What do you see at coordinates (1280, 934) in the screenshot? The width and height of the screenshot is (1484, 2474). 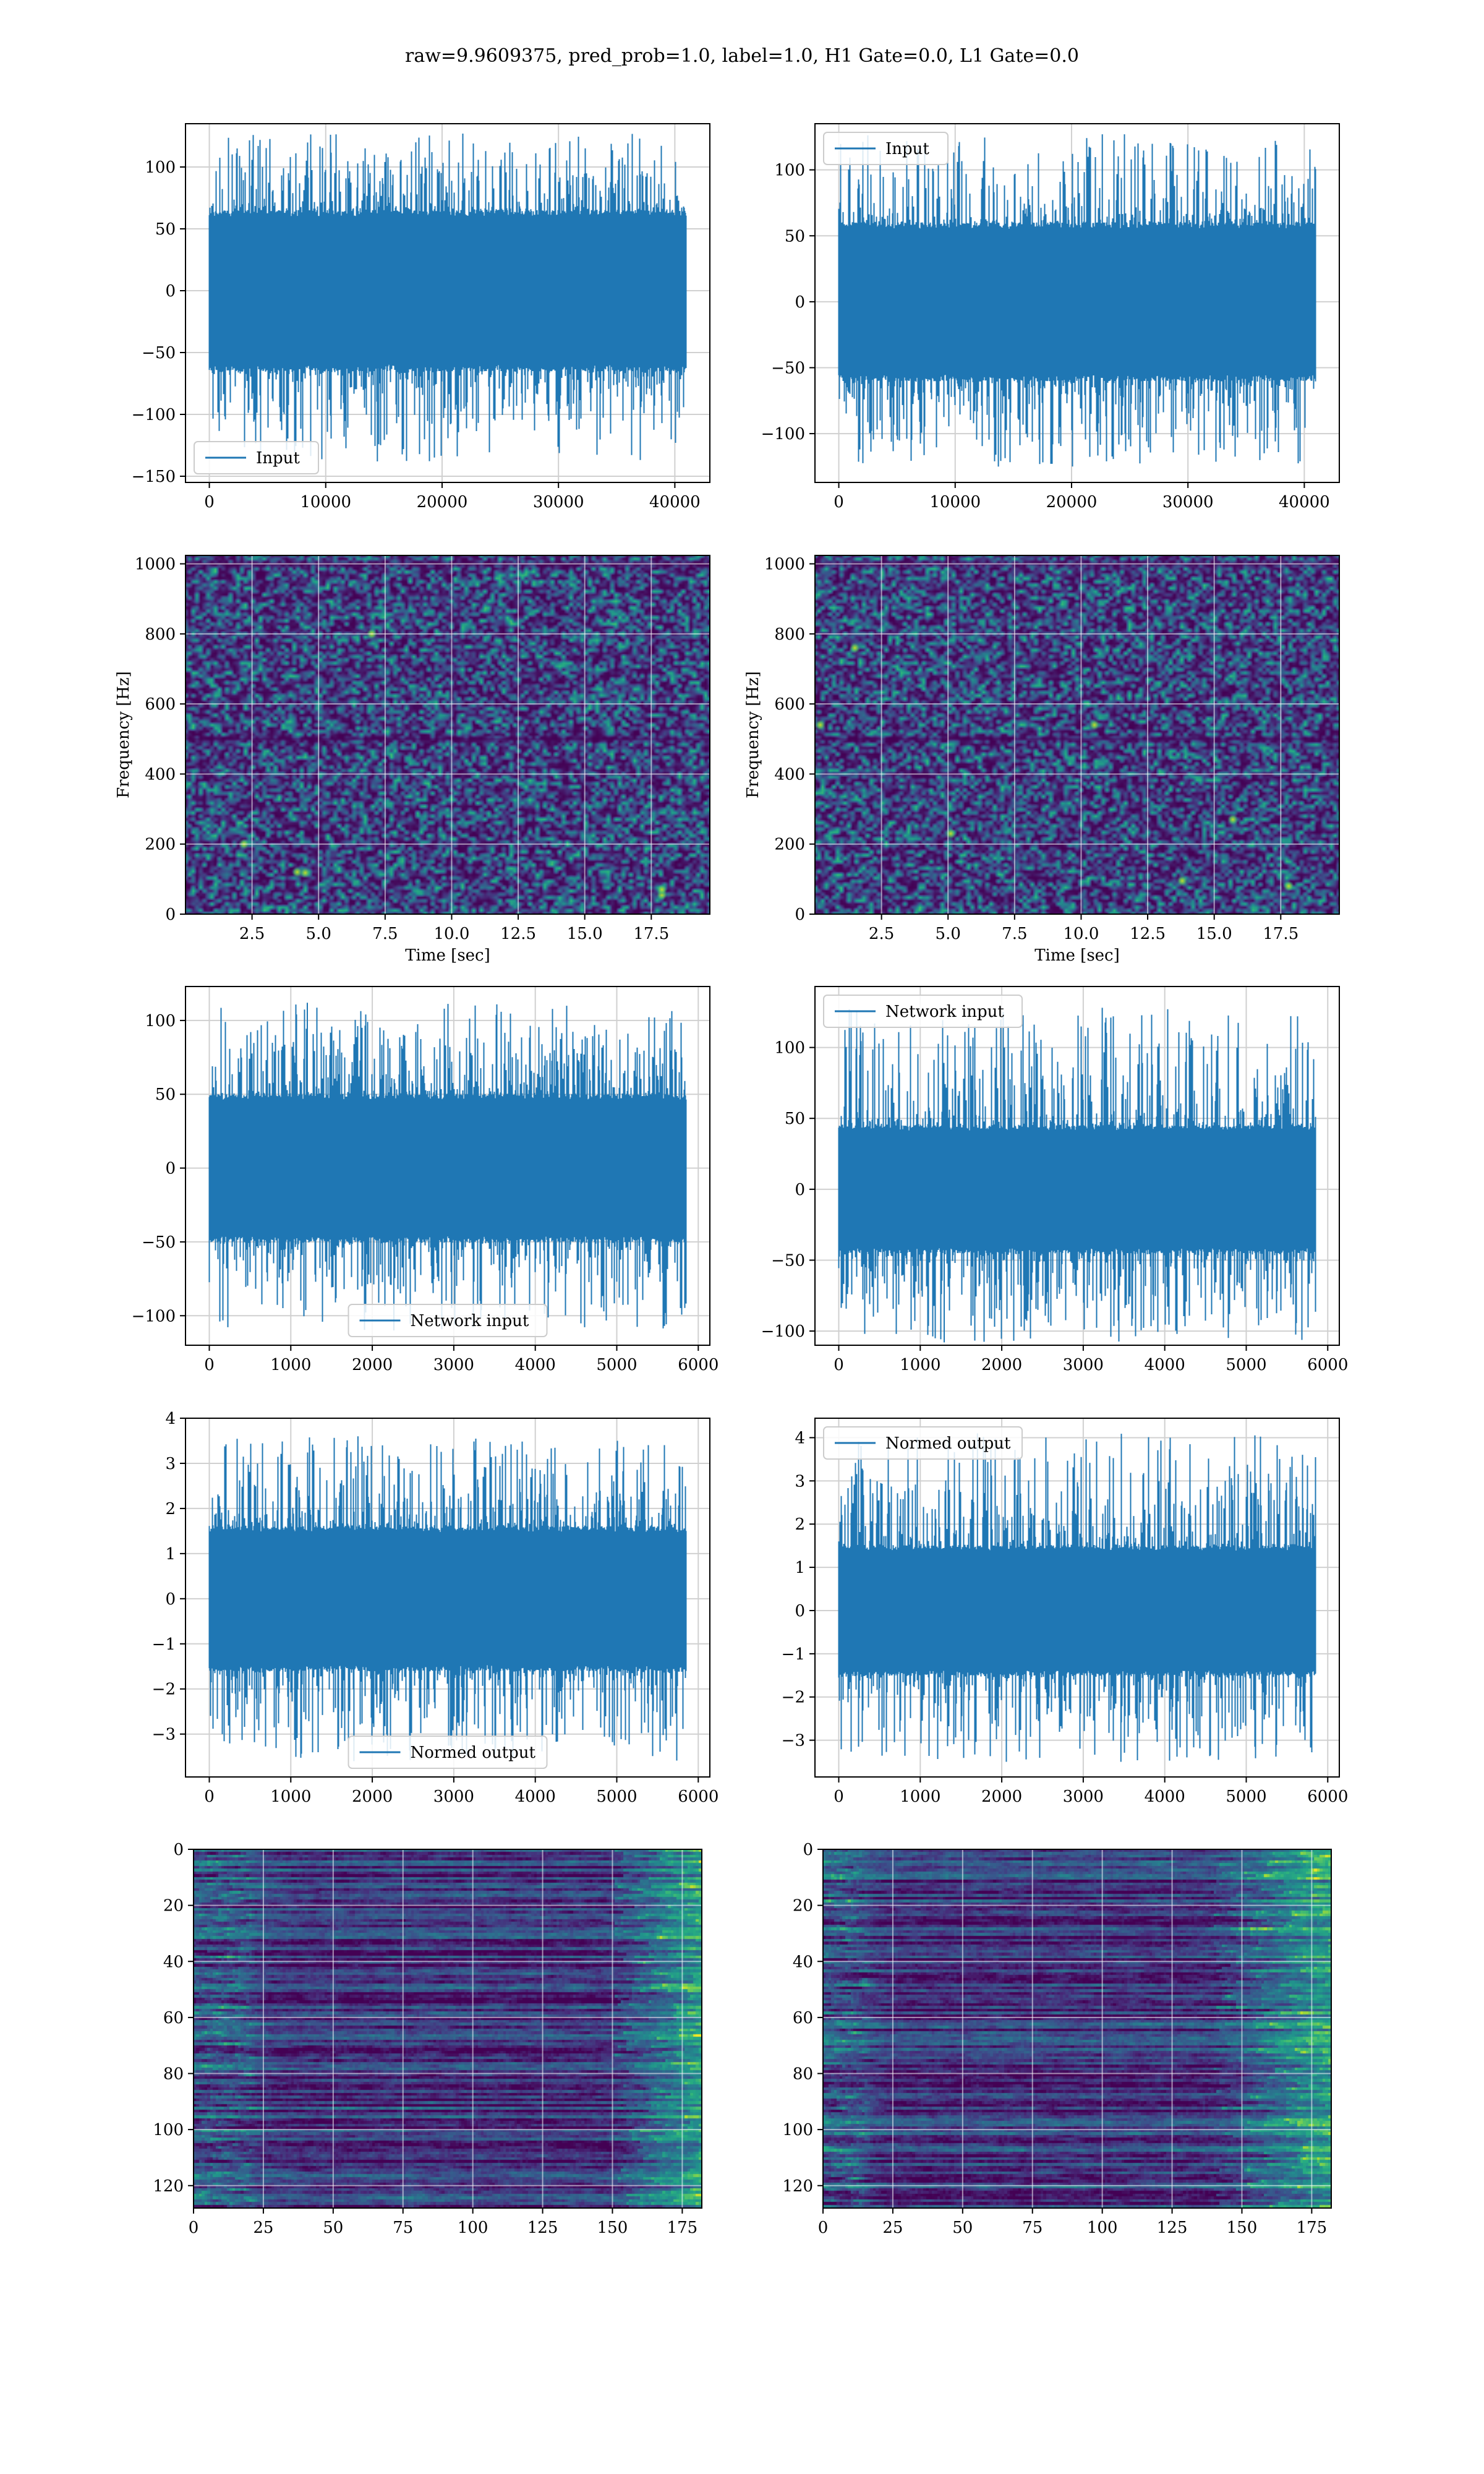 I see `x-tick-label: 17.5` at bounding box center [1280, 934].